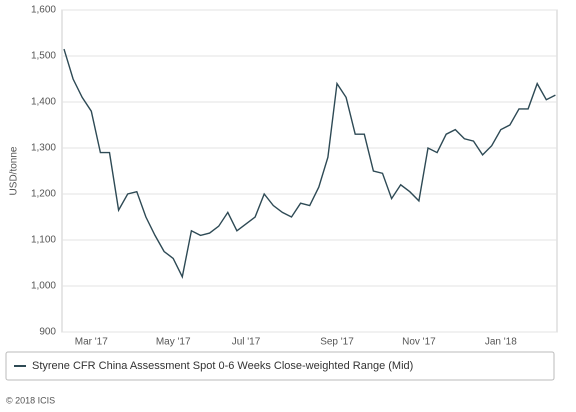  I want to click on y-tick-label: 900, so click(47, 332).